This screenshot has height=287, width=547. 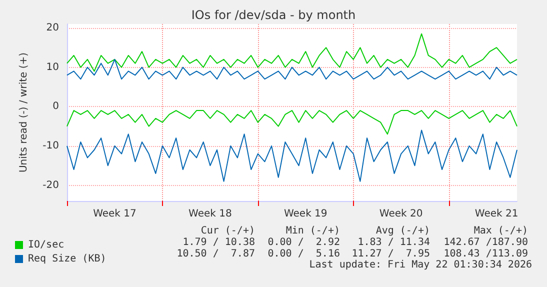 What do you see at coordinates (50, 185) in the screenshot?
I see `y-tick-label: -20` at bounding box center [50, 185].